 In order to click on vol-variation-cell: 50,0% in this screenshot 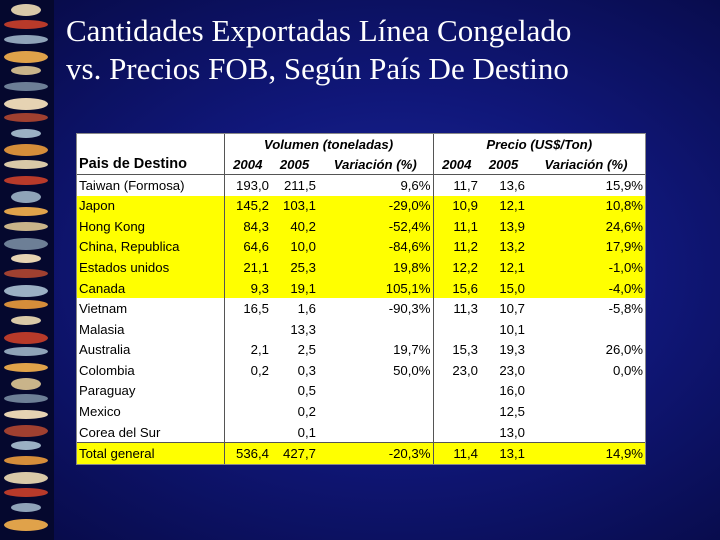, I will do `click(376, 370)`.